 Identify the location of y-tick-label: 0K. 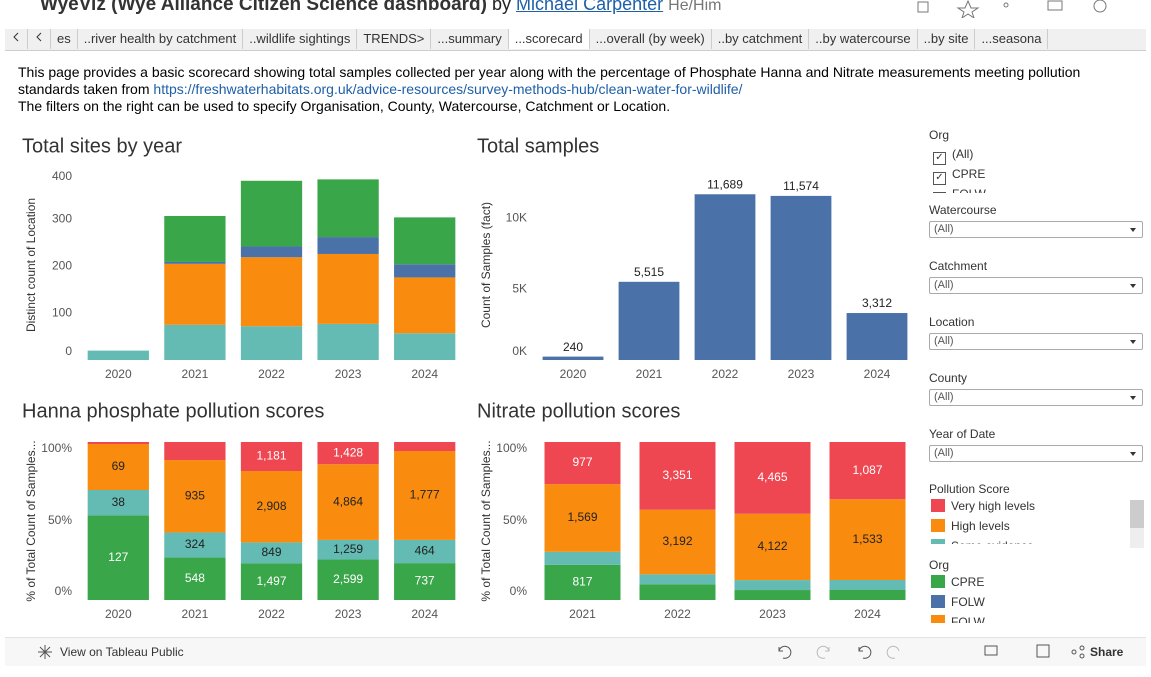
(519, 351).